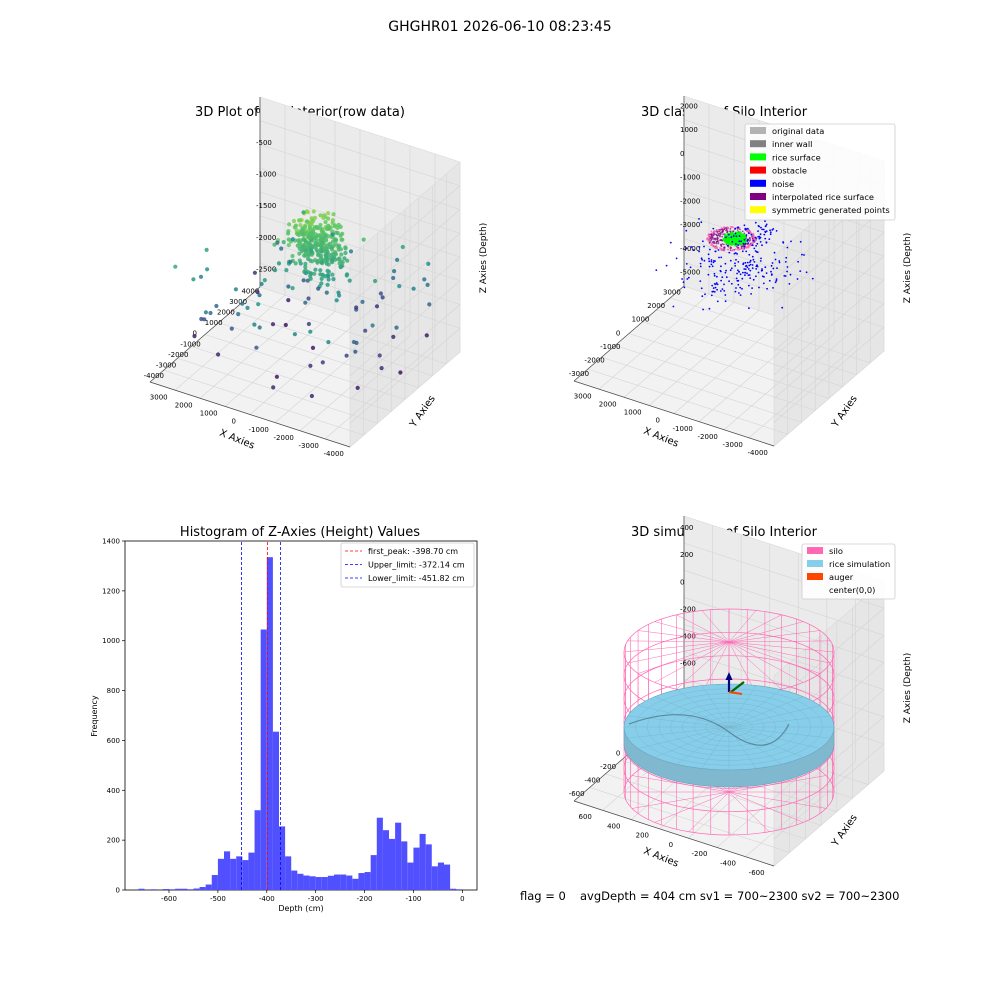  Describe the element at coordinates (226, 313) in the screenshot. I see `y-tick-label: 2000` at that location.